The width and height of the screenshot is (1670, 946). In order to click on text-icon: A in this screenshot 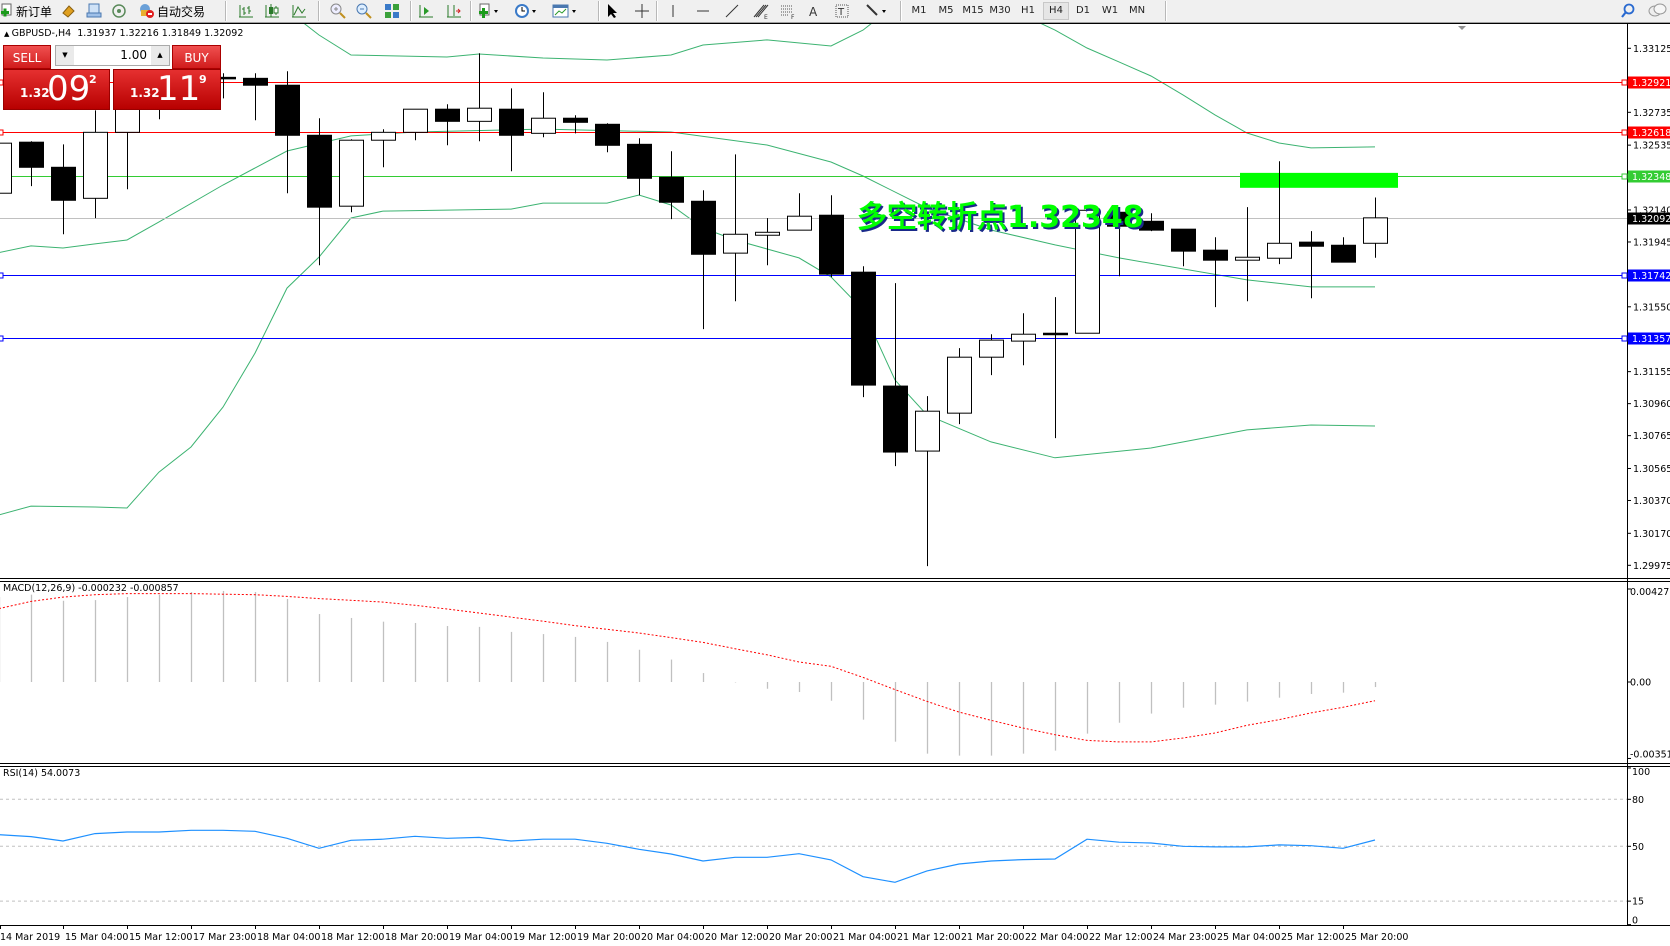, I will do `click(814, 11)`.